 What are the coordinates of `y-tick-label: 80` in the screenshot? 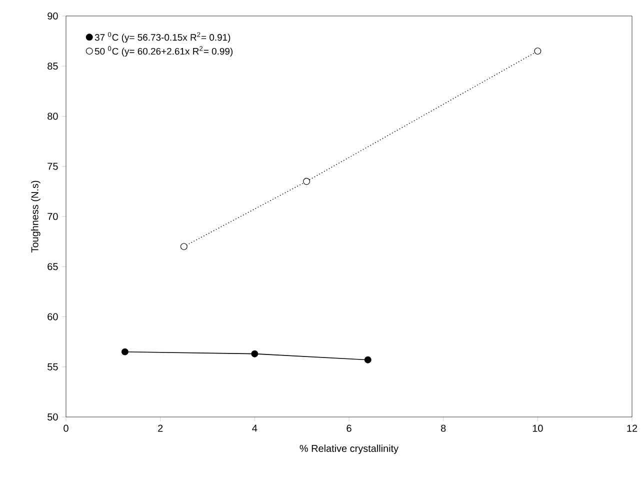 It's located at (53, 116).